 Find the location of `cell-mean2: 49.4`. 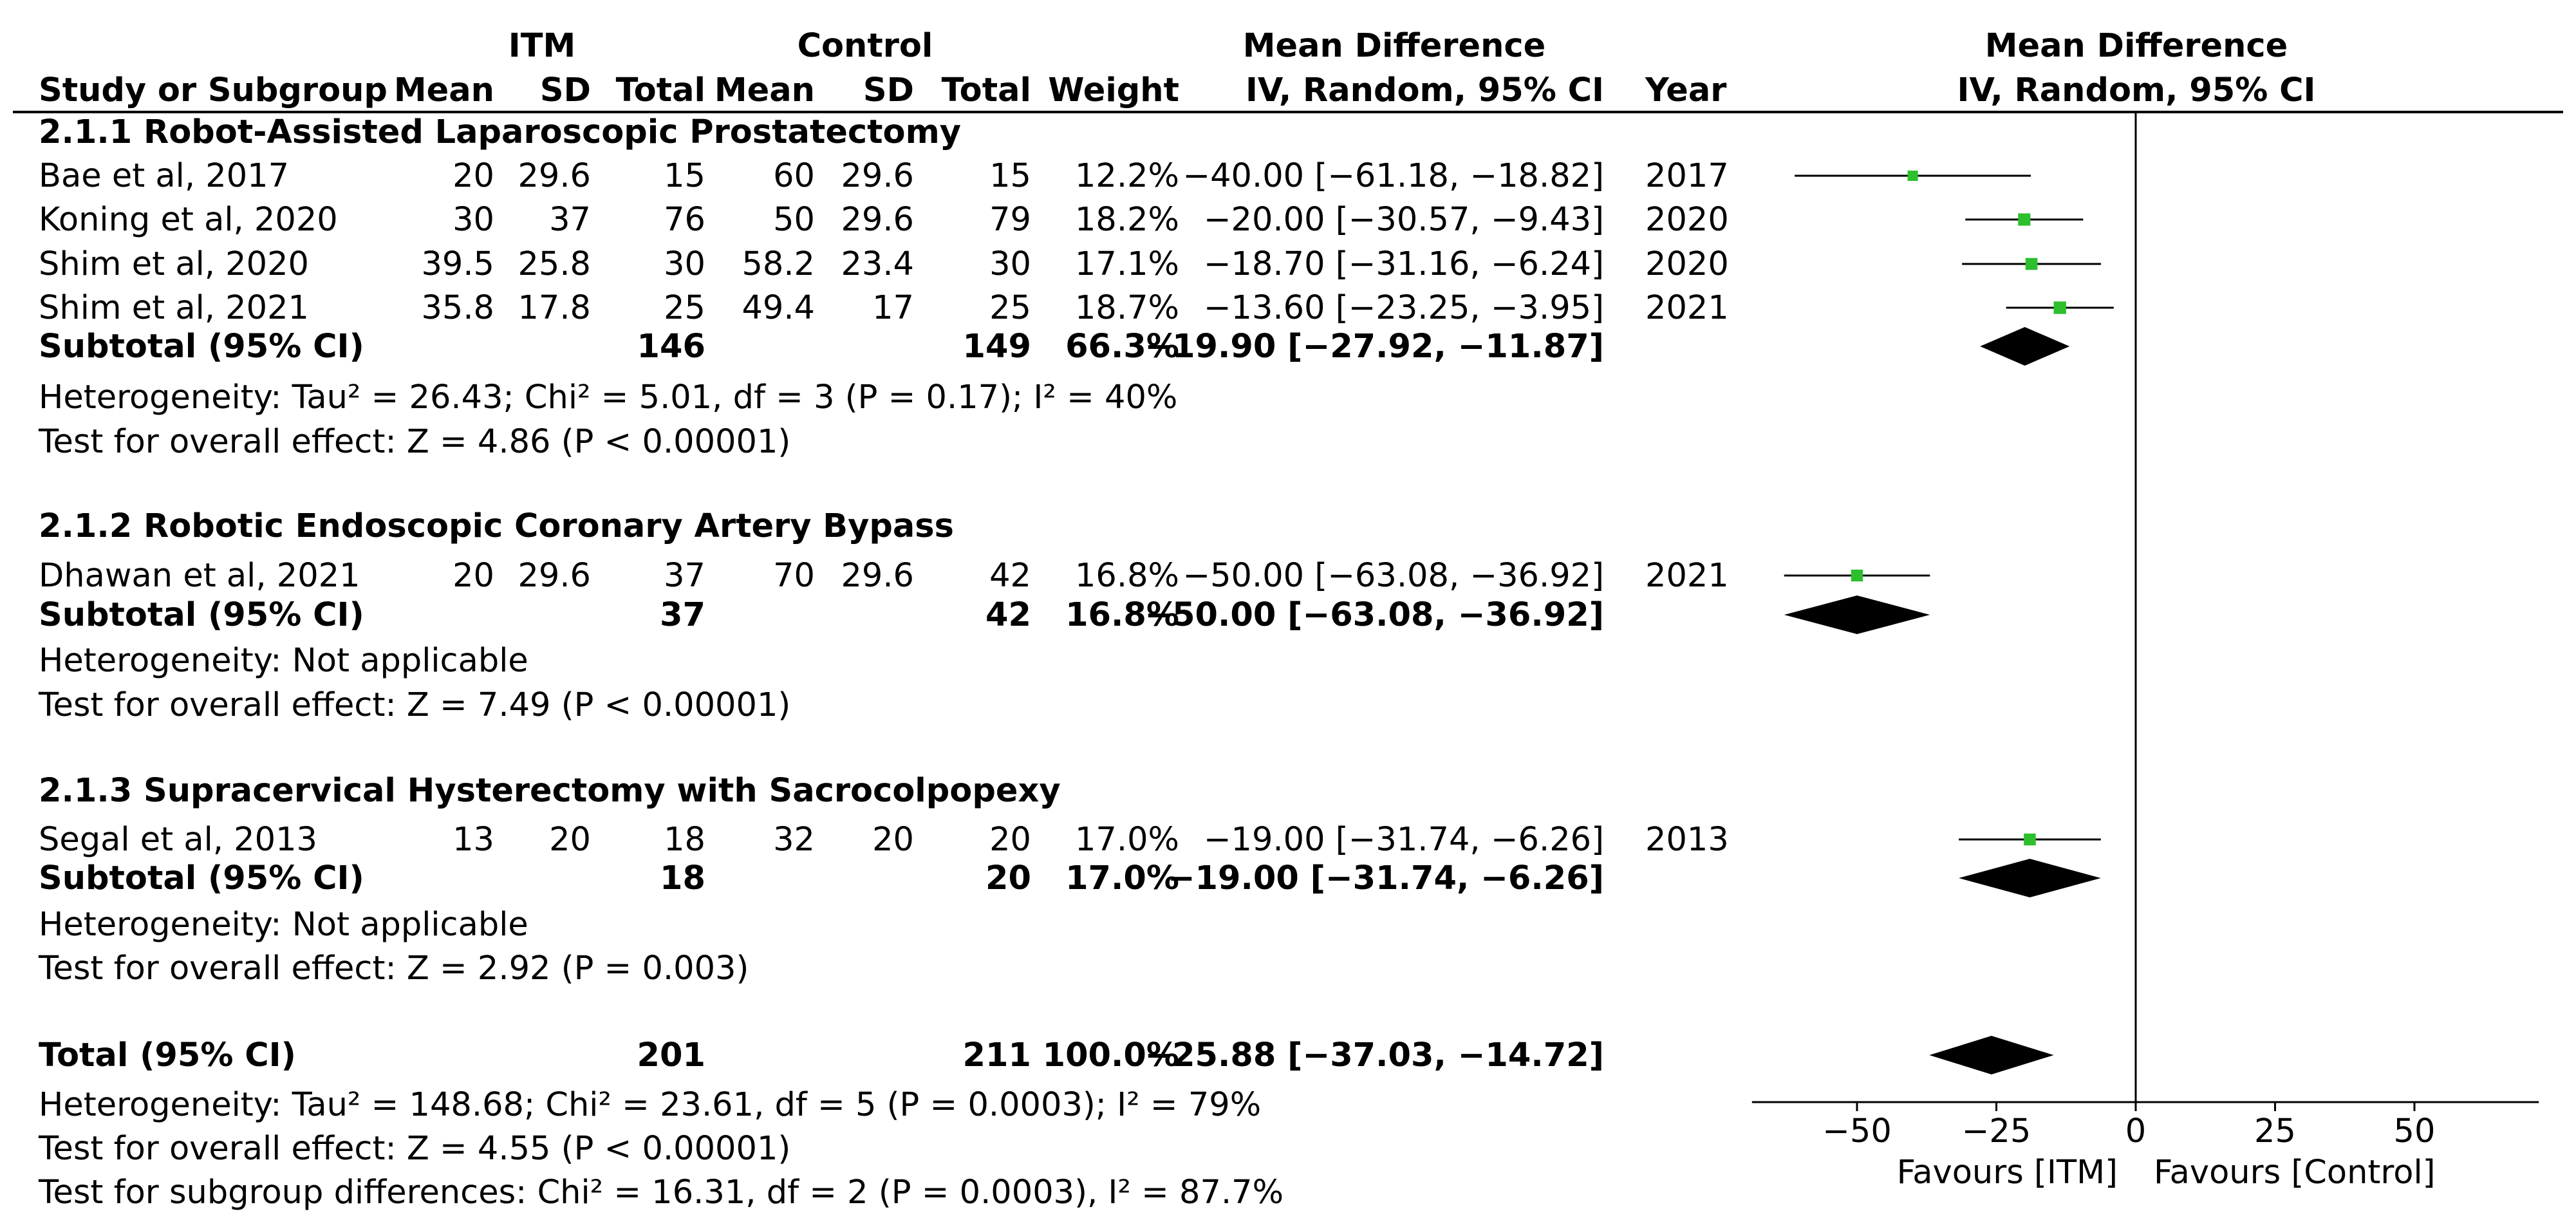

cell-mean2: 49.4 is located at coordinates (778, 308).